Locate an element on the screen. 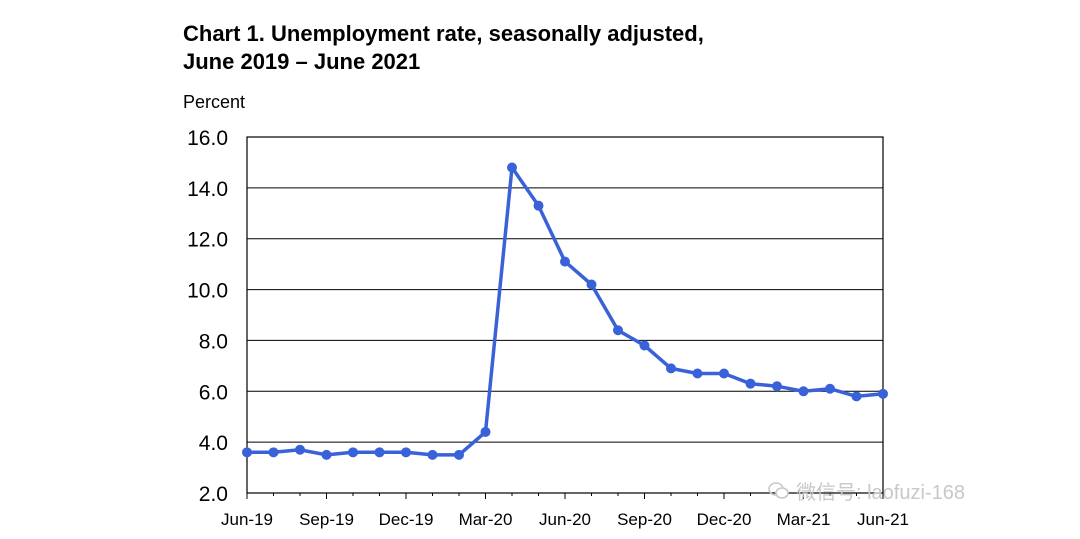 The width and height of the screenshot is (1080, 539). x-tick-label: Mar-20 is located at coordinates (486, 519).